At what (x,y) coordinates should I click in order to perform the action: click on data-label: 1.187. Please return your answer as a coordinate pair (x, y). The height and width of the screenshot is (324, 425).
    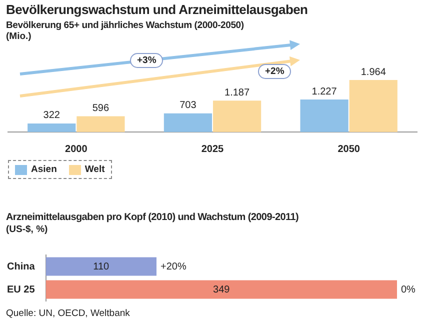
    Looking at the image, I should click on (237, 92).